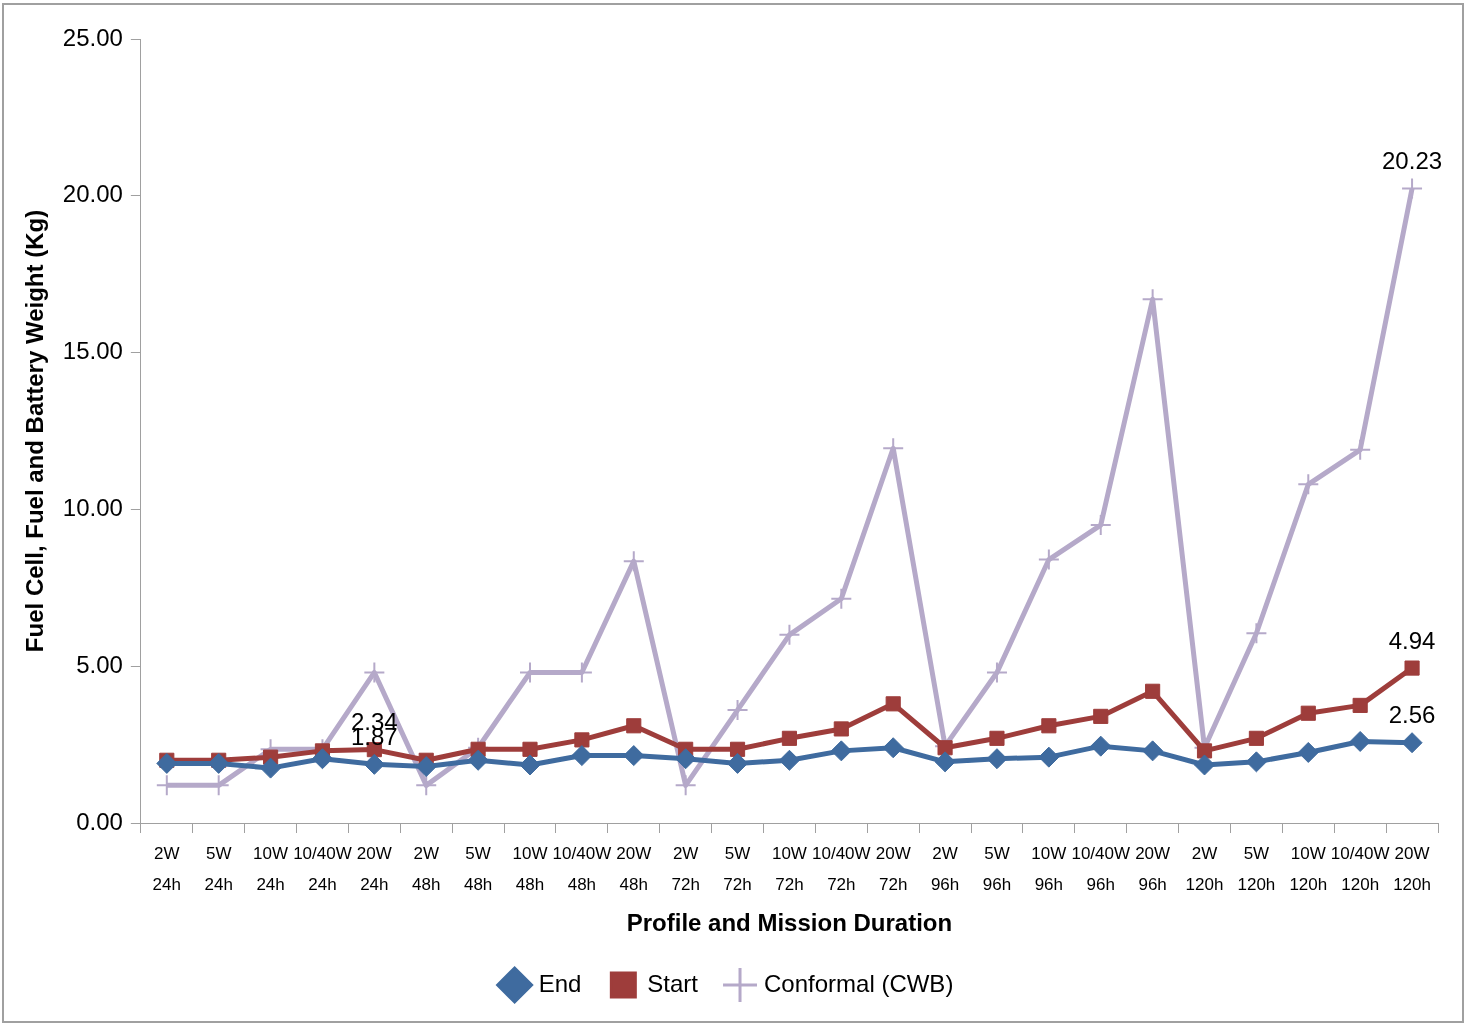 The width and height of the screenshot is (1469, 1027). I want to click on x-tick-label: 10W 96h, so click(1049, 868).